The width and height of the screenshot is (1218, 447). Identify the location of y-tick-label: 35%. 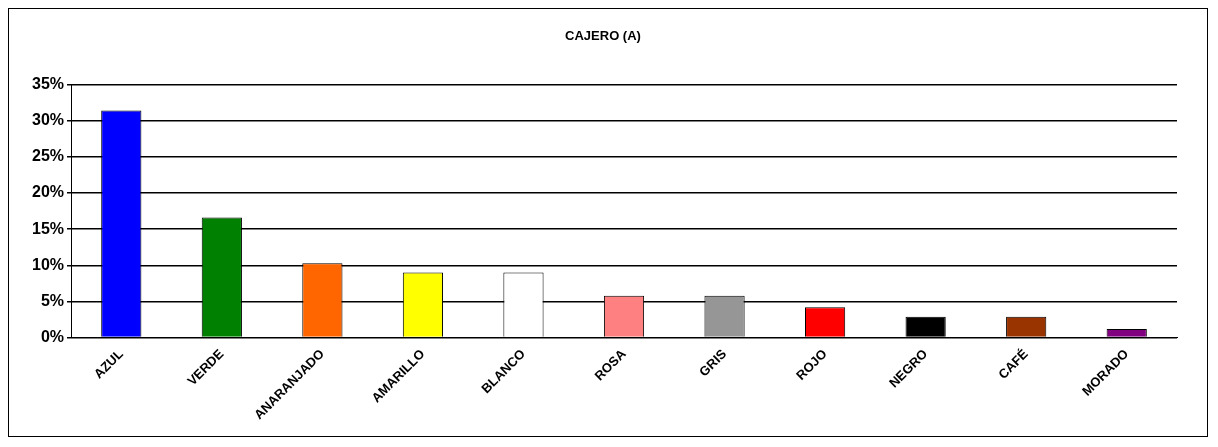
(48, 84).